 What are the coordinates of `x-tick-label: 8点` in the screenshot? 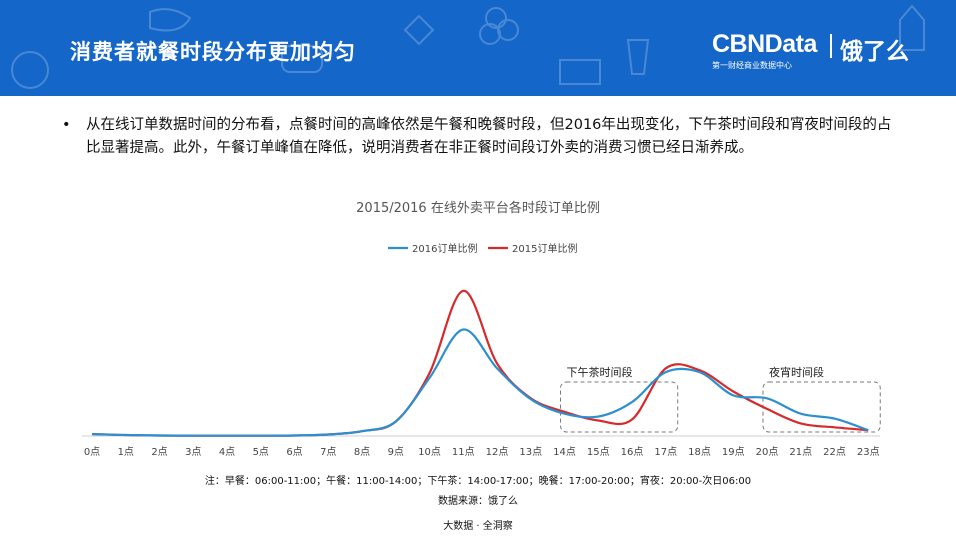 It's located at (362, 452).